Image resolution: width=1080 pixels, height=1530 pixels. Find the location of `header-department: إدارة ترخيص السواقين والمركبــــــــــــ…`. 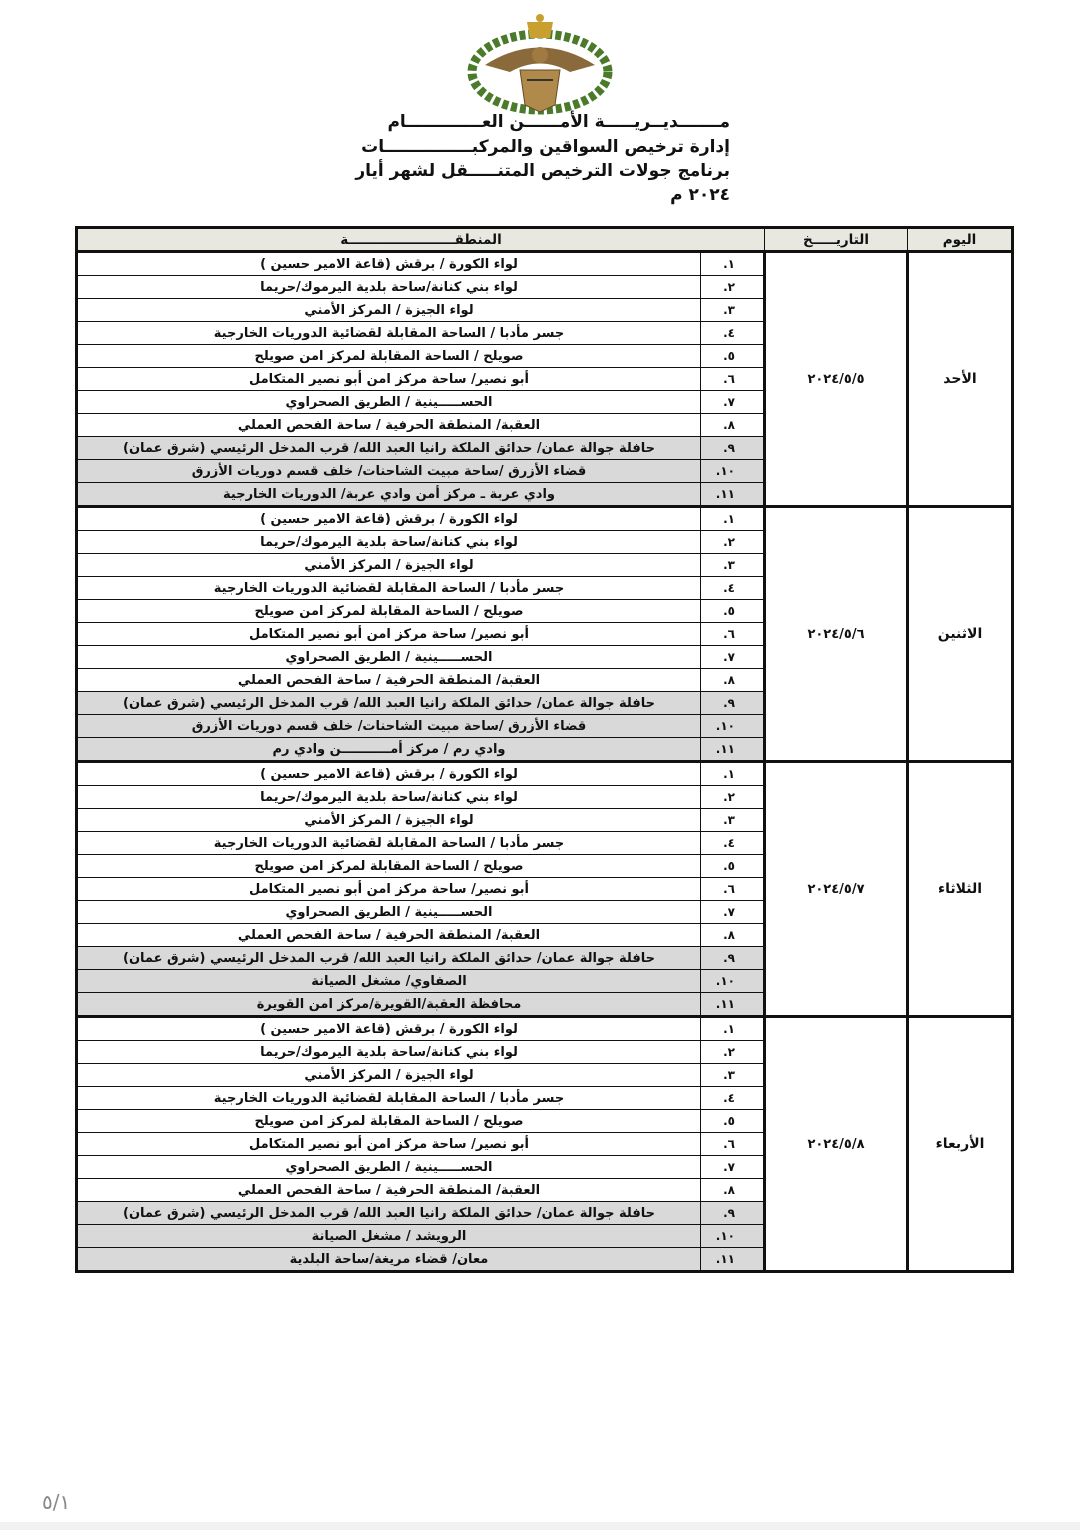

header-department: إدارة ترخيص السواقين والمركبــــــــــــ… is located at coordinates (545, 147).